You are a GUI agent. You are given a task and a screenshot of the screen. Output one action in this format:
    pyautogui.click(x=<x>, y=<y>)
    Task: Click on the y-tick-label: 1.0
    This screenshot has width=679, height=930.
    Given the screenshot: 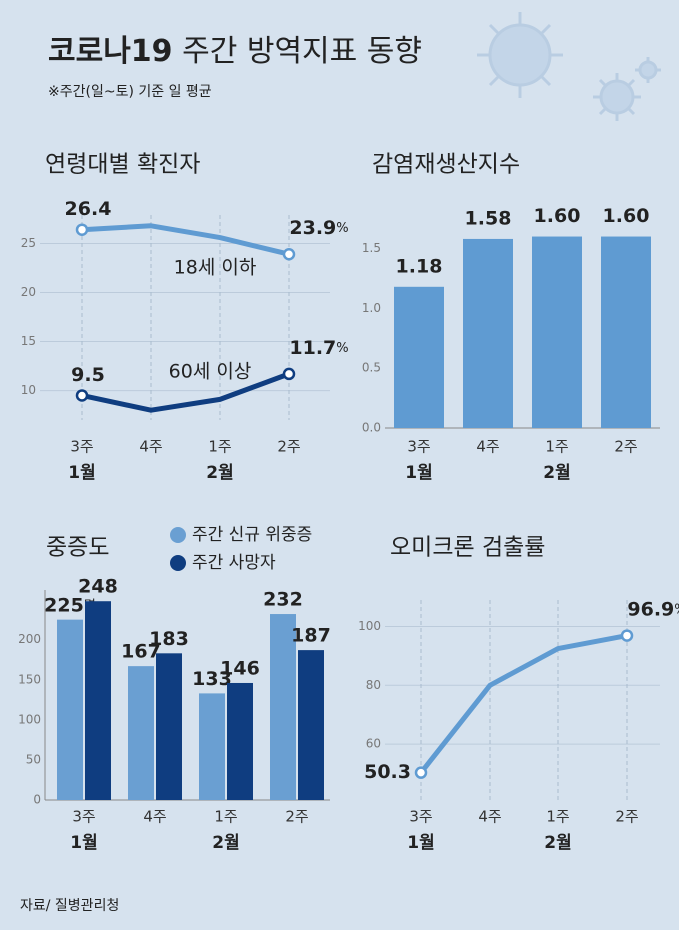 What is the action you would take?
    pyautogui.click(x=371, y=308)
    